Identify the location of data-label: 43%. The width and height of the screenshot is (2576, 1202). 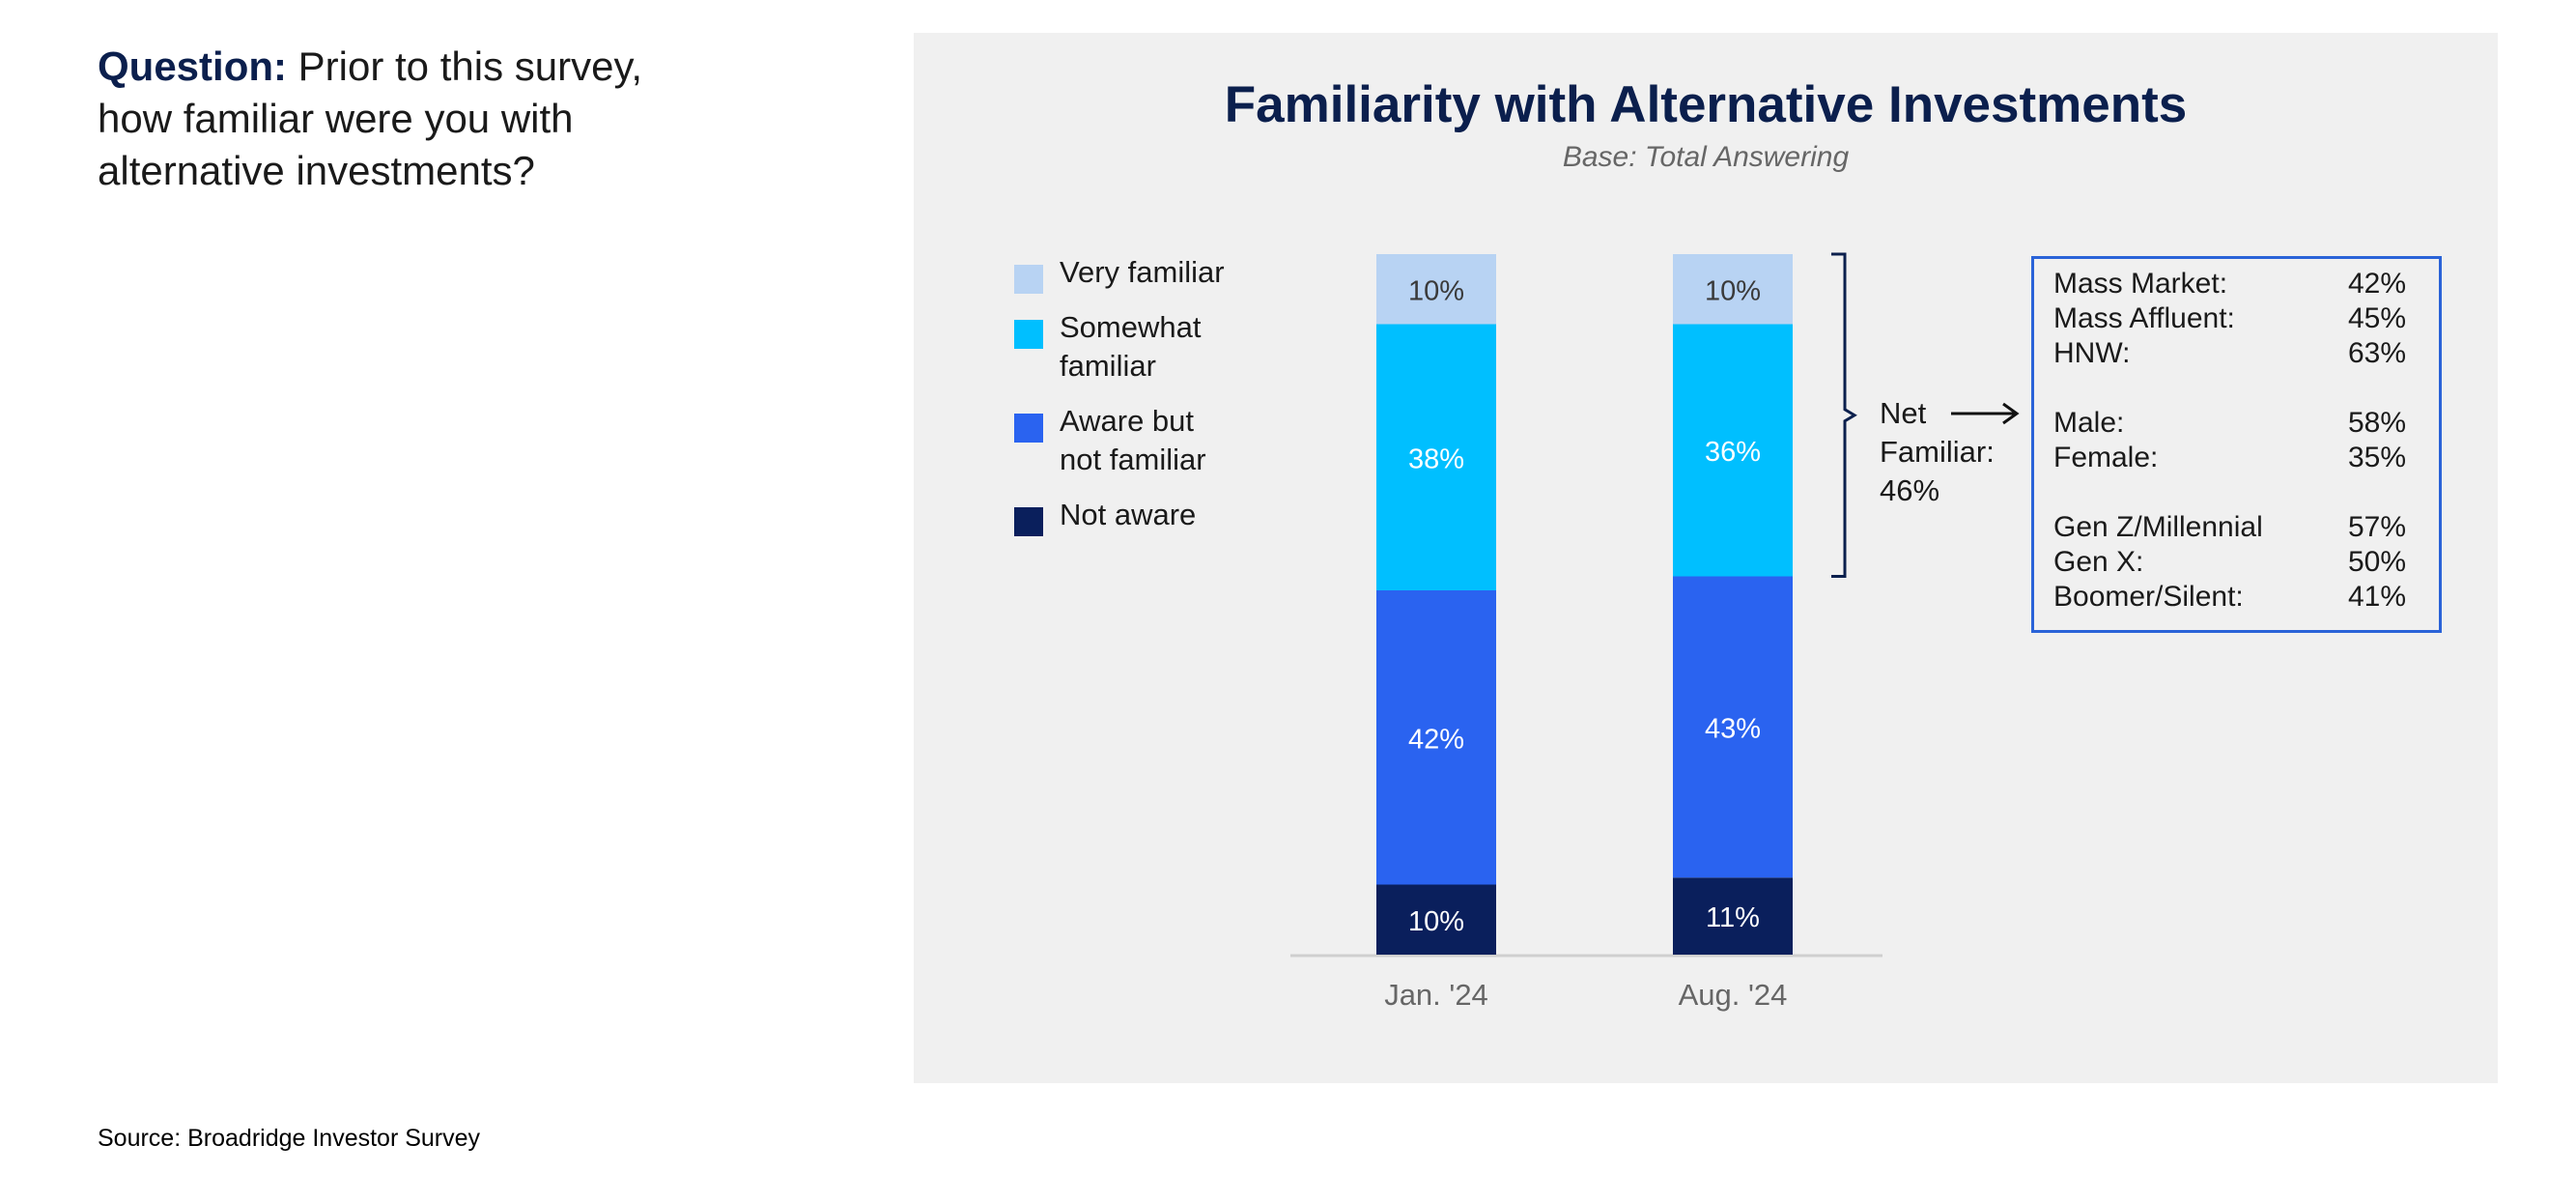
(1733, 728).